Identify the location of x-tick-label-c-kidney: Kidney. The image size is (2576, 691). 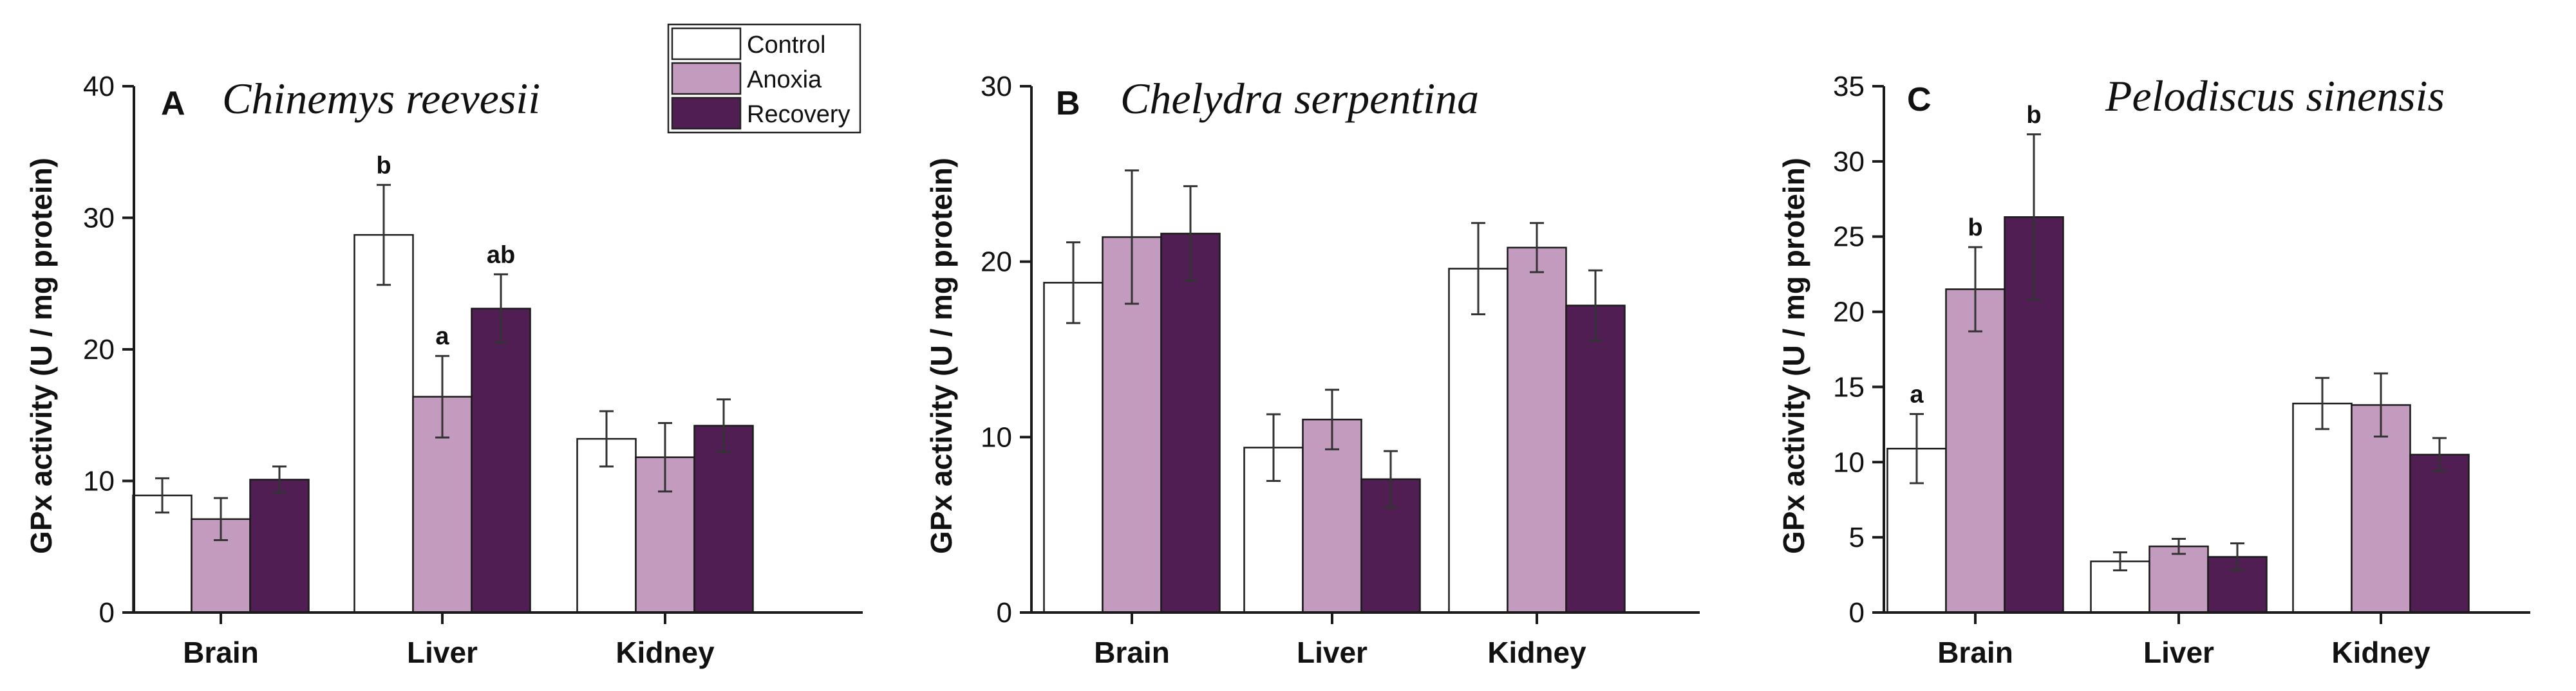
(2380, 652).